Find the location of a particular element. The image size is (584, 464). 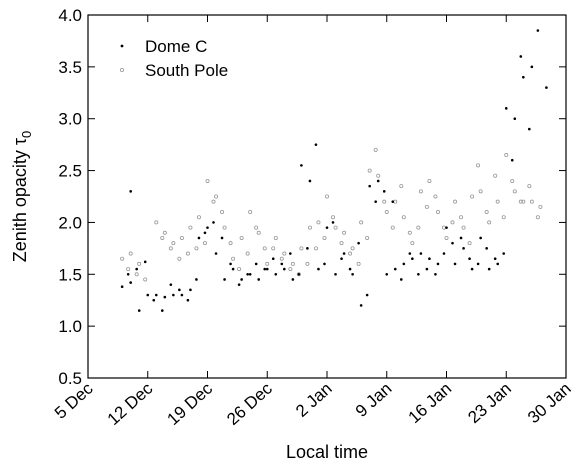

x-tick-label: 30 Jan is located at coordinates (549, 403).